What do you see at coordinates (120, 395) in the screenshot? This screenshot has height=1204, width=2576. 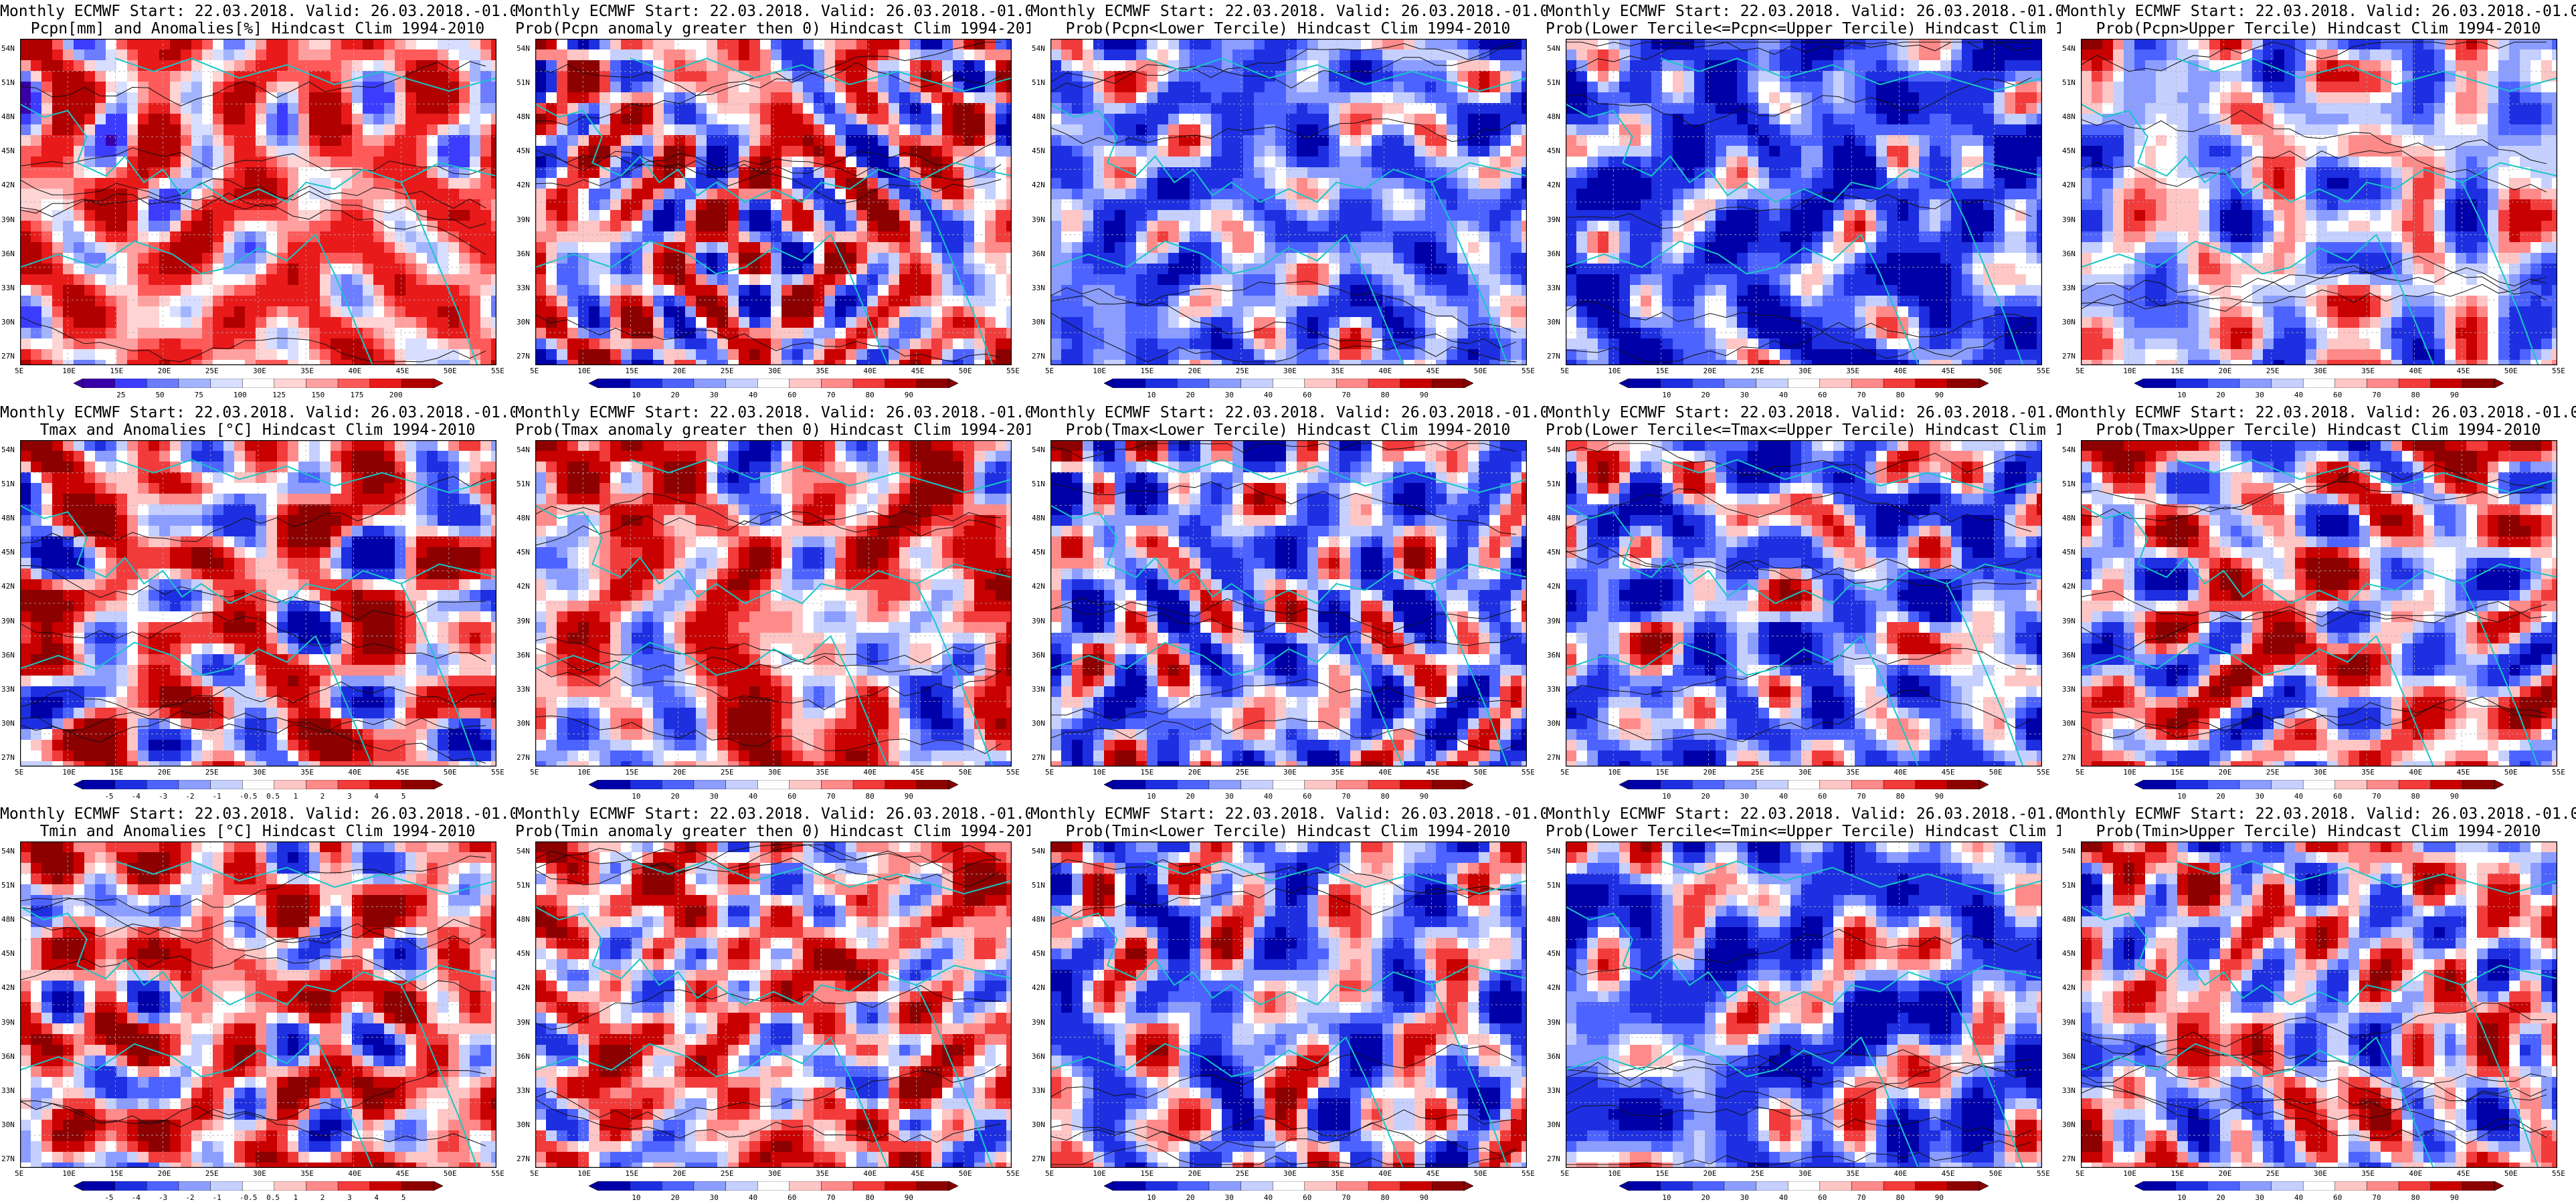 I see `colorbar-tick-label: 25` at bounding box center [120, 395].